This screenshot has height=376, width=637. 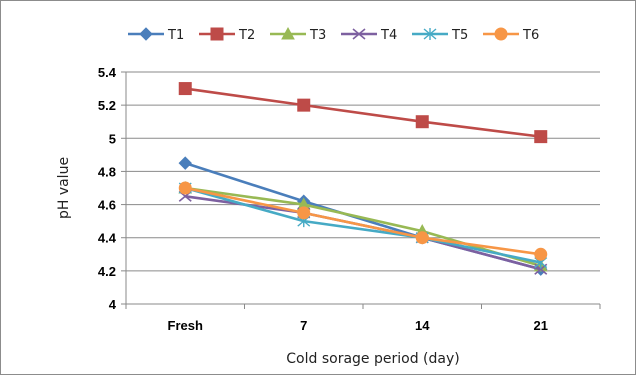 I want to click on legend-label: T3, so click(x=317, y=35).